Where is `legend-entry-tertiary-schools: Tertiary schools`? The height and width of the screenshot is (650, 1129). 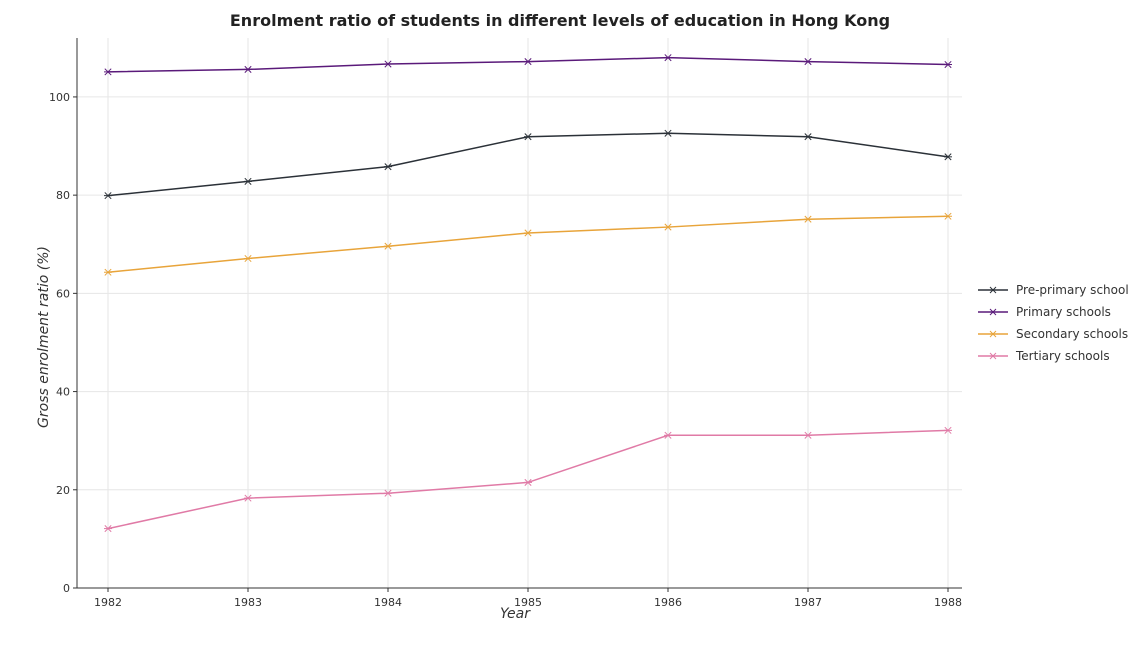
legend-entry-tertiary-schools: Tertiary schools is located at coordinates (1044, 356).